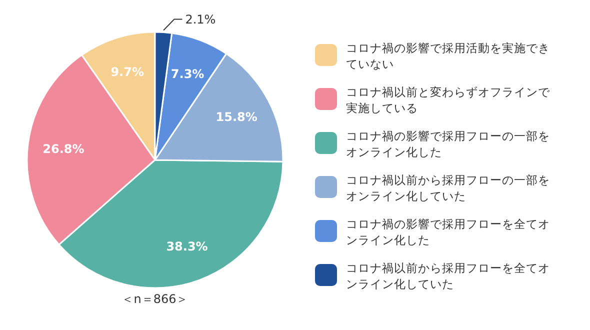 This screenshot has height=330, width=590. Describe the element at coordinates (448, 100) in the screenshot. I see `legend-label: コロナ禍以前と変わらずオフラインで実施している` at that location.